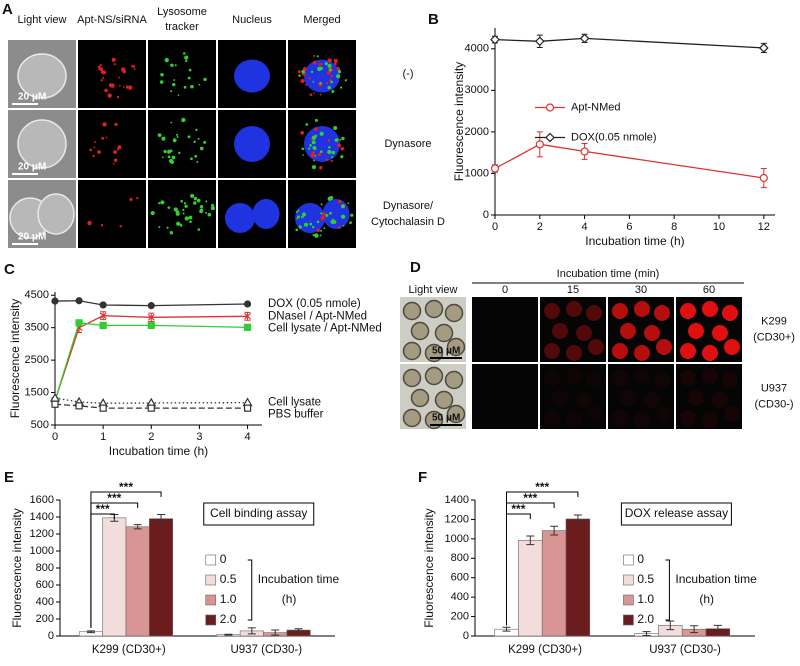  Describe the element at coordinates (477, 132) in the screenshot. I see `y-tick-label: 2000` at that location.